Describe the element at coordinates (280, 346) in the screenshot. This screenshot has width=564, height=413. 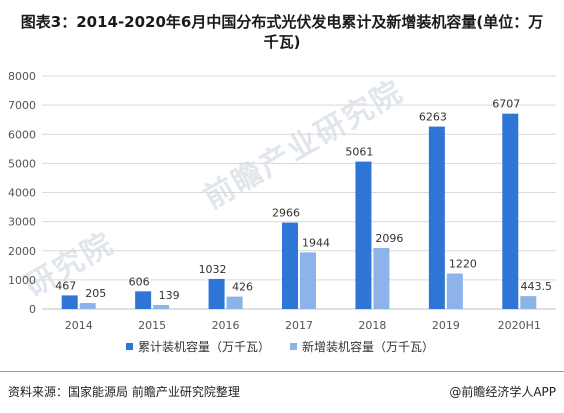
I see `legend: 累计装机容量（万千瓦） 新增装机容量（万千瓦）` at that location.